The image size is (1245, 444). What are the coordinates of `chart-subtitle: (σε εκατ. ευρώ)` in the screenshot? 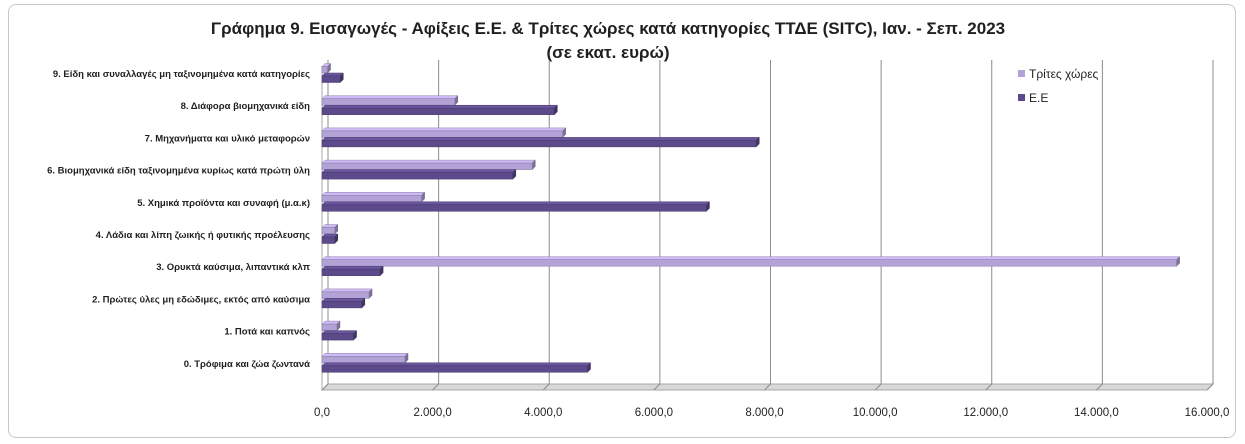 It's located at (607, 52).